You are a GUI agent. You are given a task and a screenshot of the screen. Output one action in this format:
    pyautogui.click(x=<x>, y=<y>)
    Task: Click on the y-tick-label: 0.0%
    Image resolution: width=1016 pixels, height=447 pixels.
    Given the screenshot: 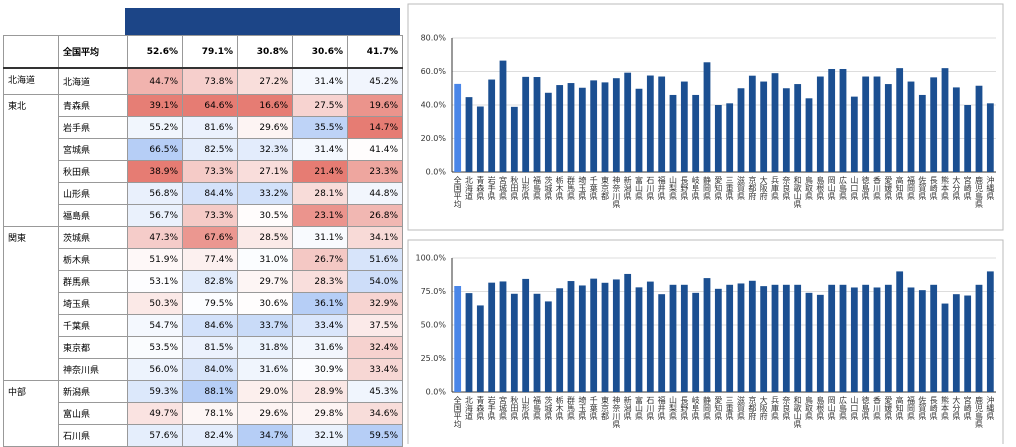 What is the action you would take?
    pyautogui.click(x=436, y=172)
    